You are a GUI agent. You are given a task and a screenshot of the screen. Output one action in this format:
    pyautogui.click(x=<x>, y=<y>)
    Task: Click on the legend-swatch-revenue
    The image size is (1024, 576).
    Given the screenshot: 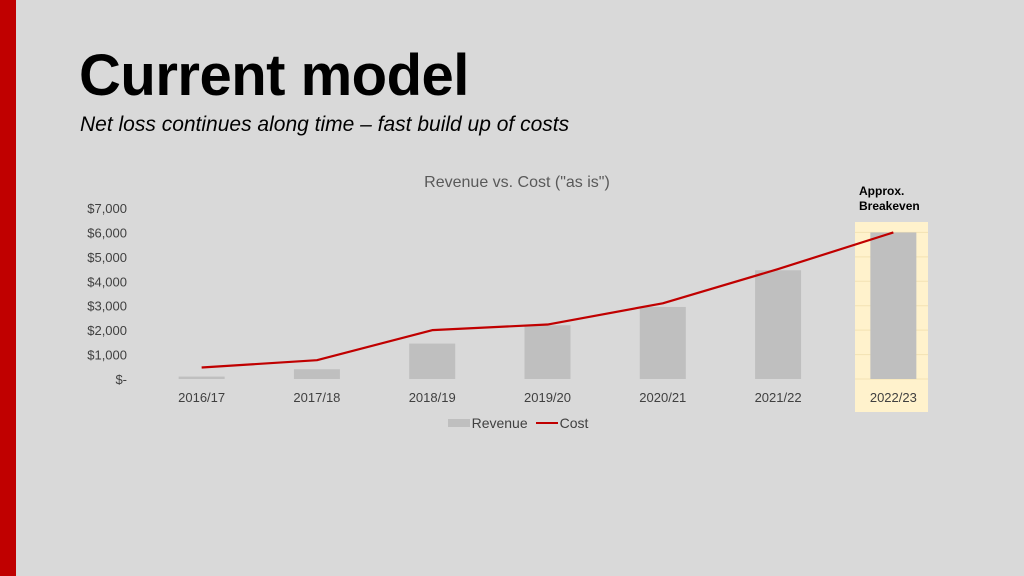 What is the action you would take?
    pyautogui.click(x=458, y=423)
    